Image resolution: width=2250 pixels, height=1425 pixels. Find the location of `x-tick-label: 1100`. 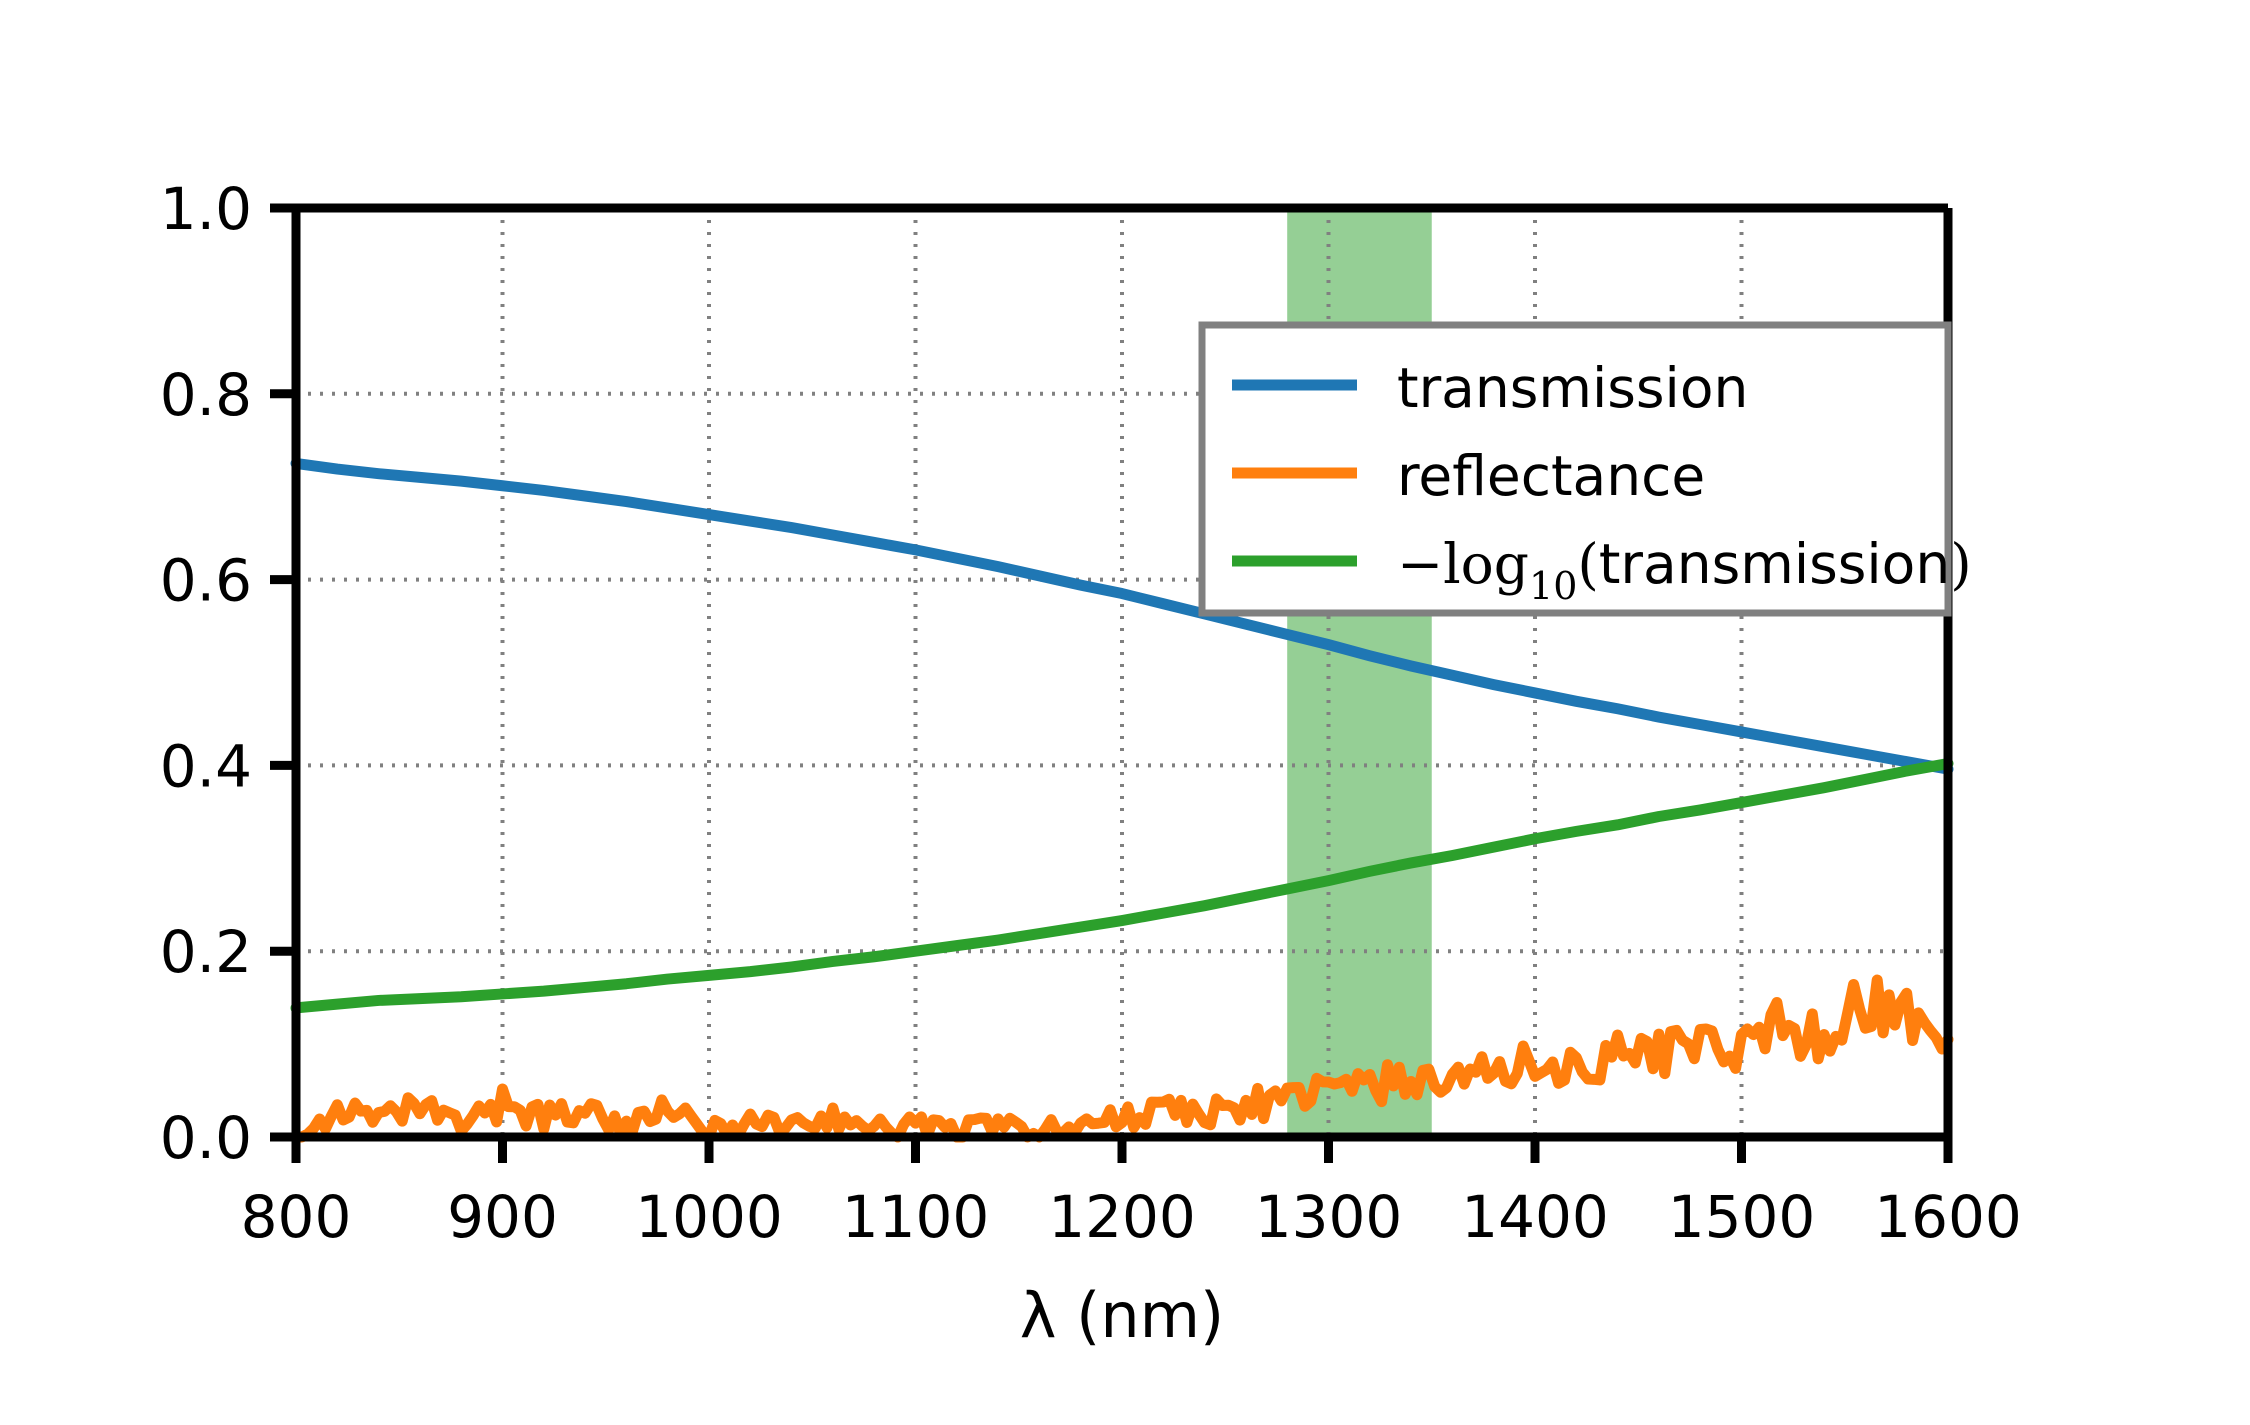

x-tick-label: 1100 is located at coordinates (916, 1217).